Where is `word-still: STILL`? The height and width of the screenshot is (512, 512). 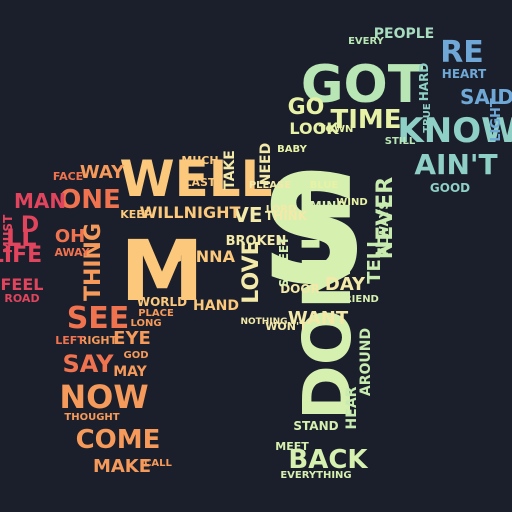 word-still: STILL is located at coordinates (400, 141).